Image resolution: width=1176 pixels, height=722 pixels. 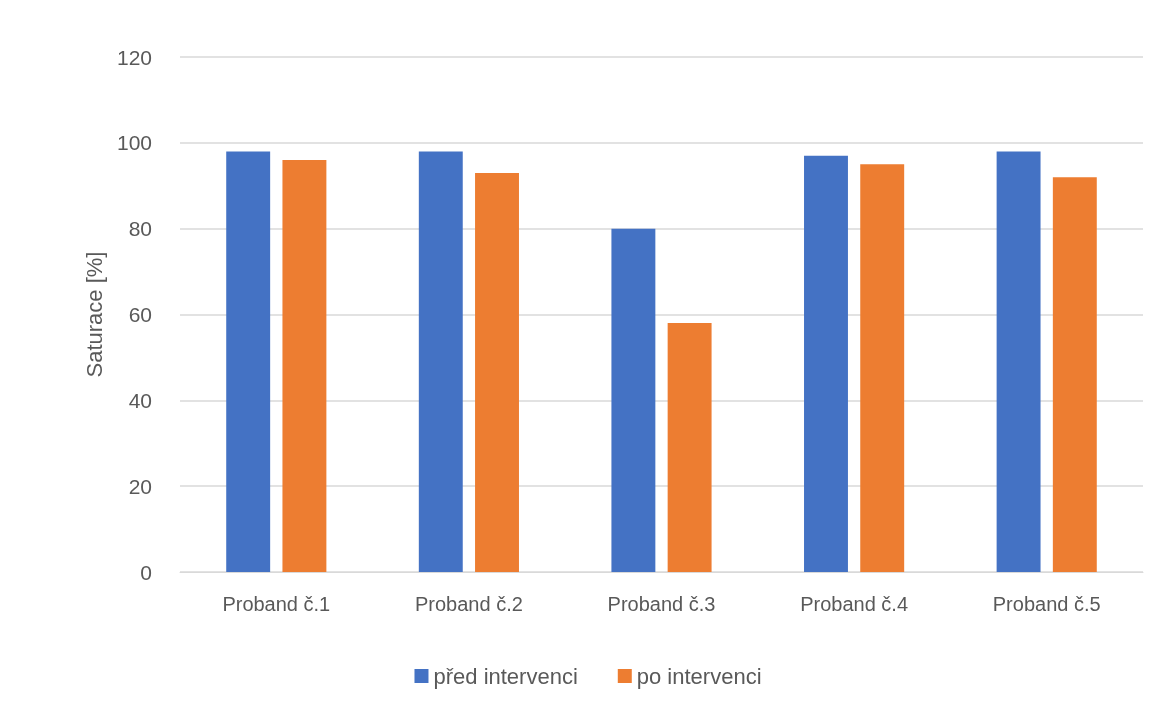 I want to click on legend-label: před intervenci, so click(x=505, y=676).